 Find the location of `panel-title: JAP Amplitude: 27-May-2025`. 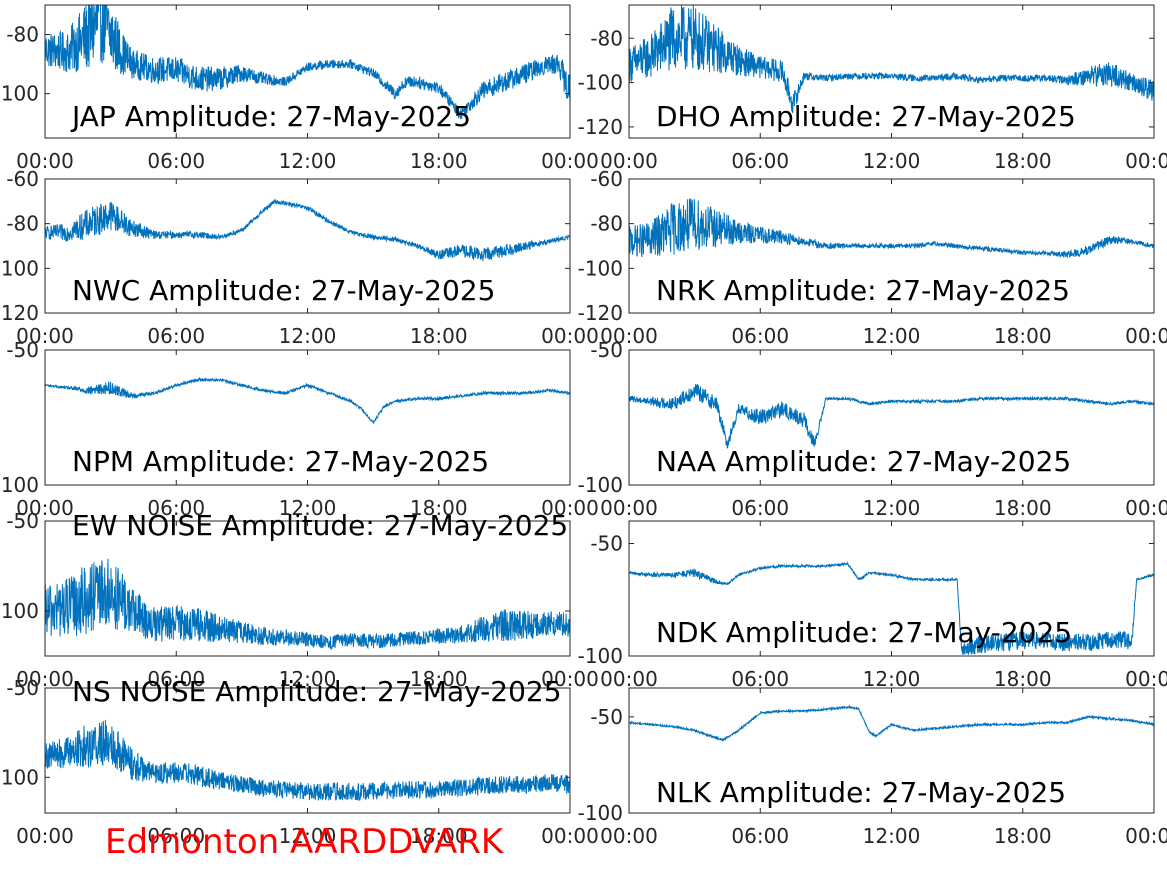

panel-title: JAP Amplitude: 27-May-2025 is located at coordinates (270, 116).